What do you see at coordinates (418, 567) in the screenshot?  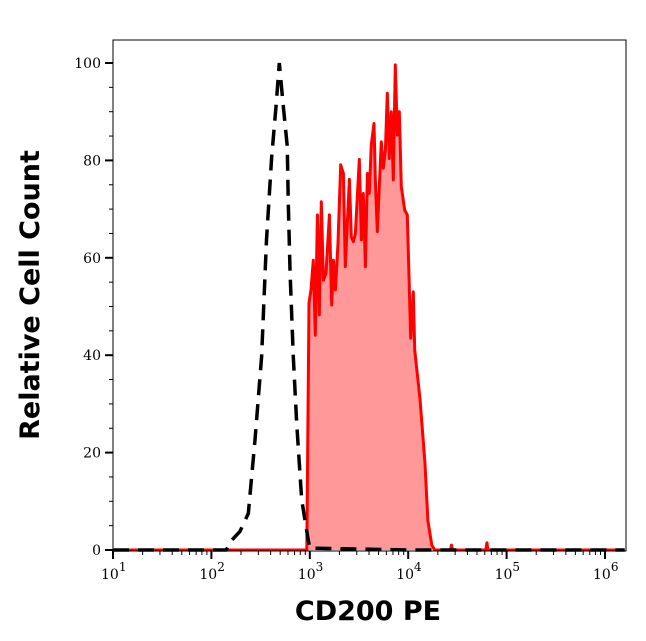 I see `x-tick-exponent: 4` at bounding box center [418, 567].